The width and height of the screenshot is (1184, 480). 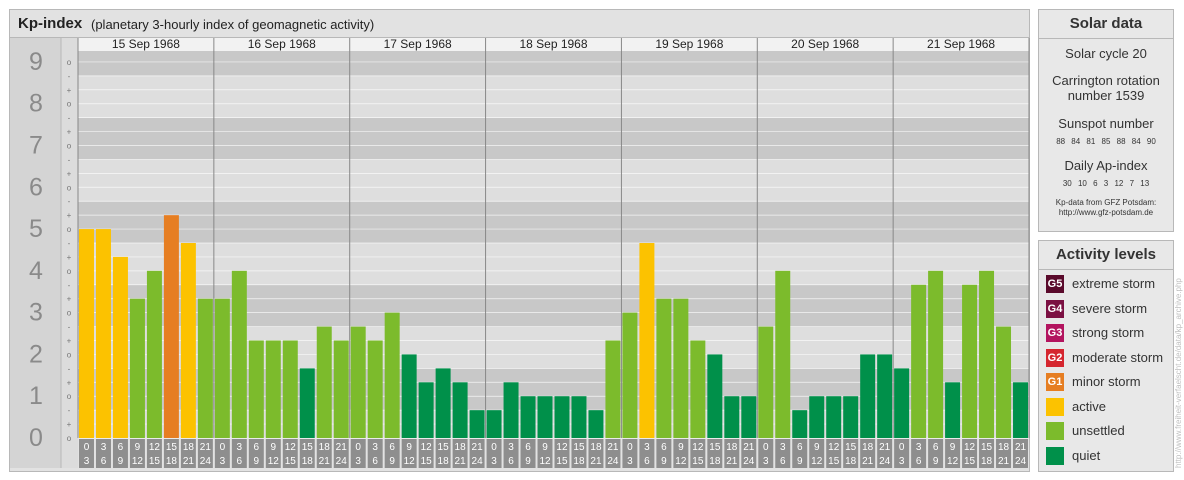 What do you see at coordinates (50, 23) in the screenshot?
I see `chart-title: Kp-index` at bounding box center [50, 23].